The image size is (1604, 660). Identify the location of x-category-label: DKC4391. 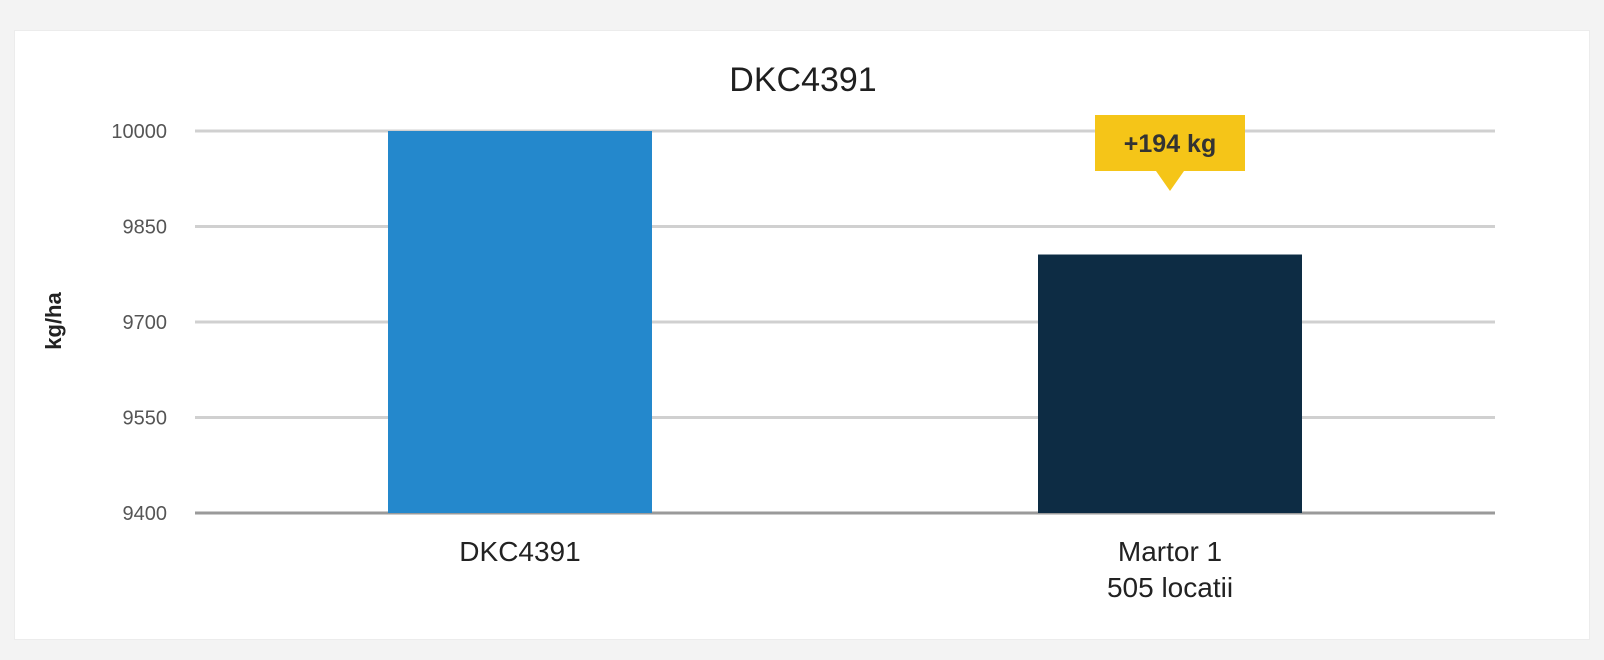
(519, 551).